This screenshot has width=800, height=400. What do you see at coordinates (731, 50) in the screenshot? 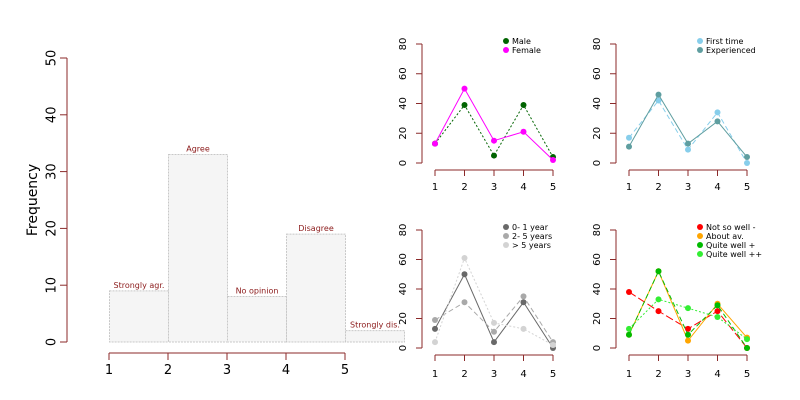
I see `legend-label: Experienced` at bounding box center [731, 50].